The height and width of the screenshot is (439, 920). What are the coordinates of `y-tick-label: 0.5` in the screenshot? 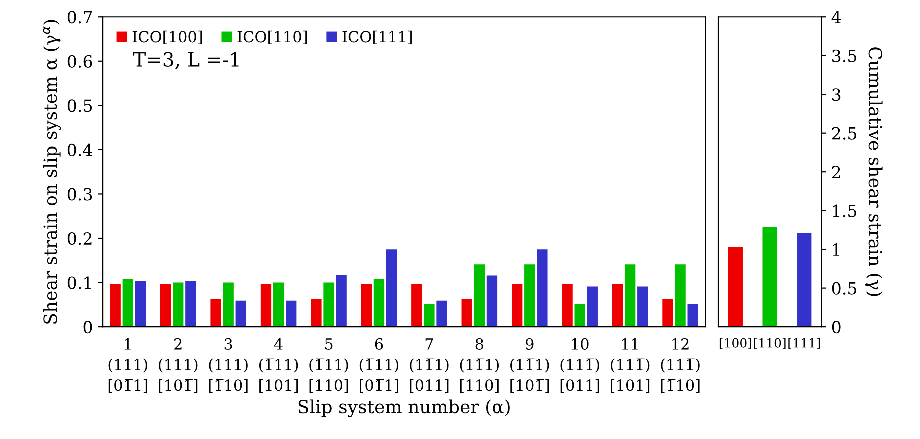 It's located at (80, 106).